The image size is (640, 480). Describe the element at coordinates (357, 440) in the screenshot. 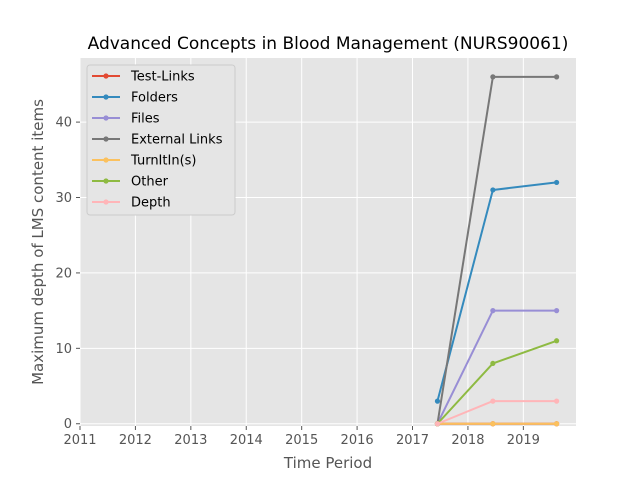

I see `x-tick-label: 2016` at that location.